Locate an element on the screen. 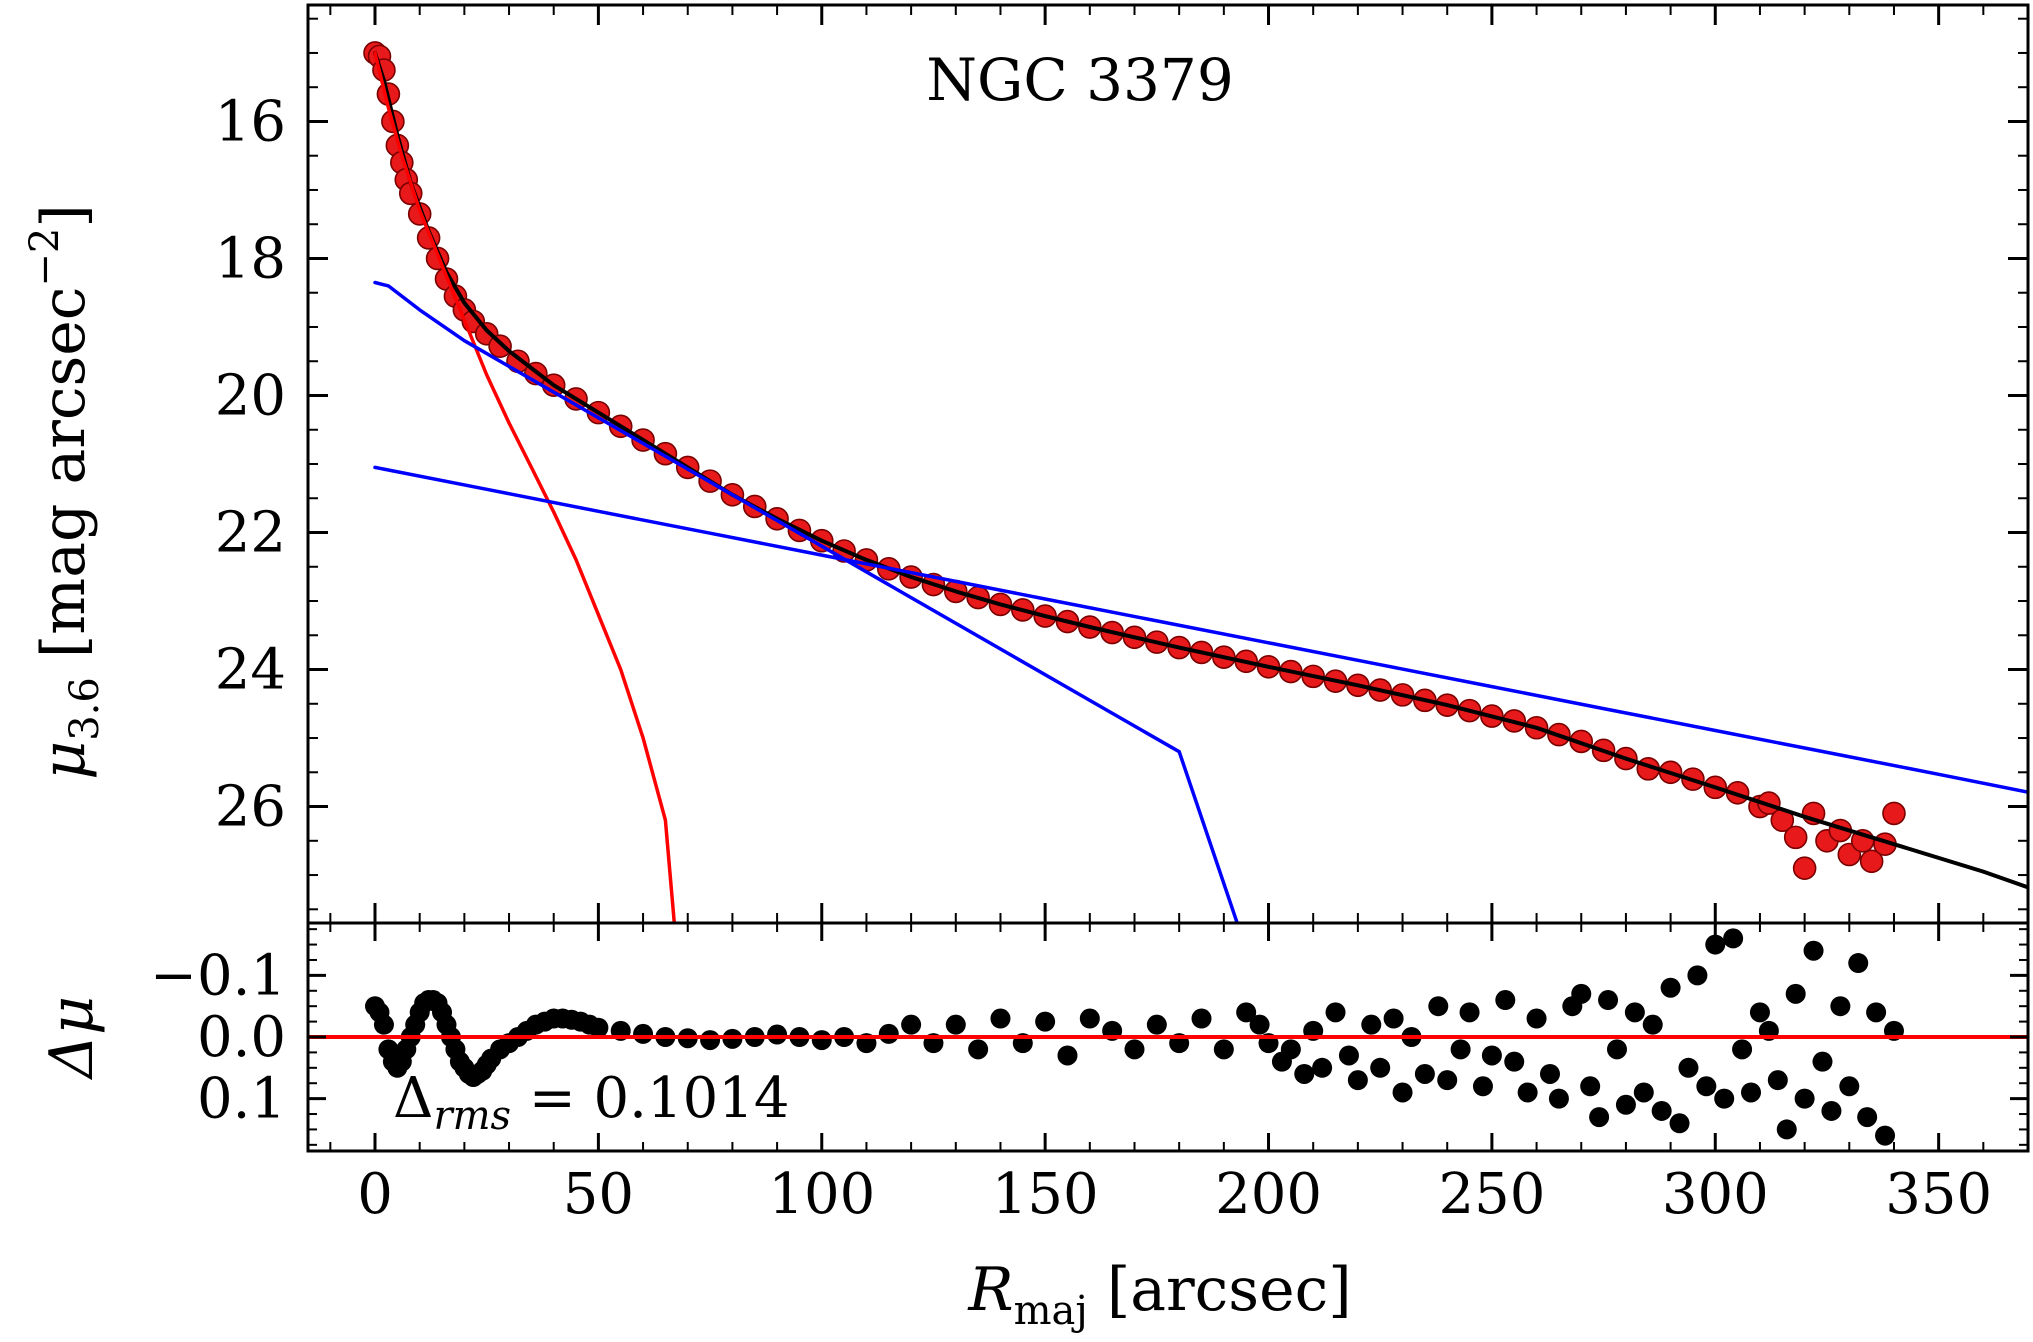 The image size is (2033, 1342). rms-value: = 0.1014 is located at coordinates (650, 1098).